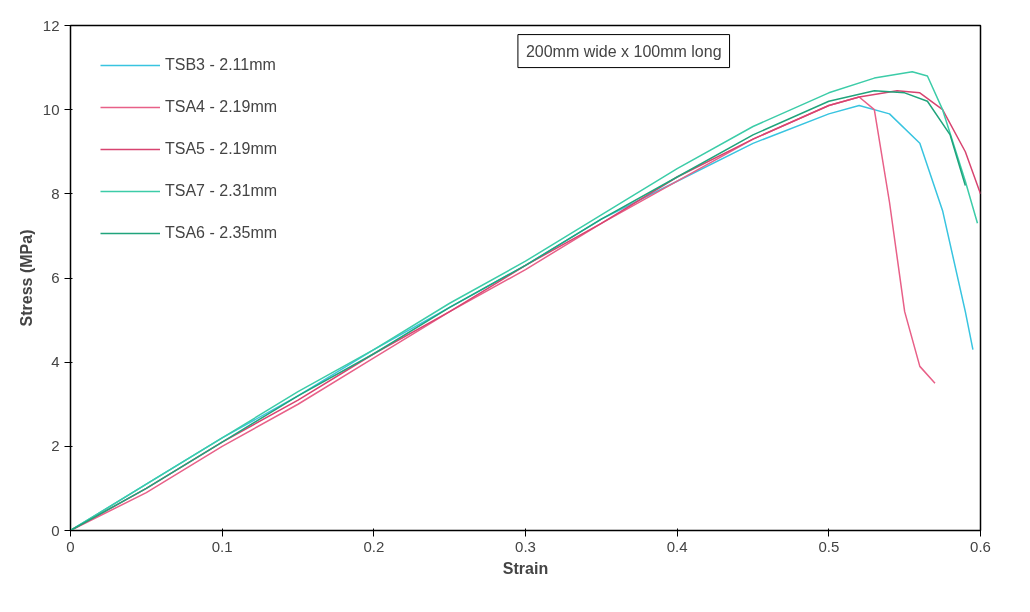 This screenshot has width=1030, height=612. What do you see at coordinates (220, 65) in the screenshot?
I see `legend-label: TSB3 - 2.11mm` at bounding box center [220, 65].